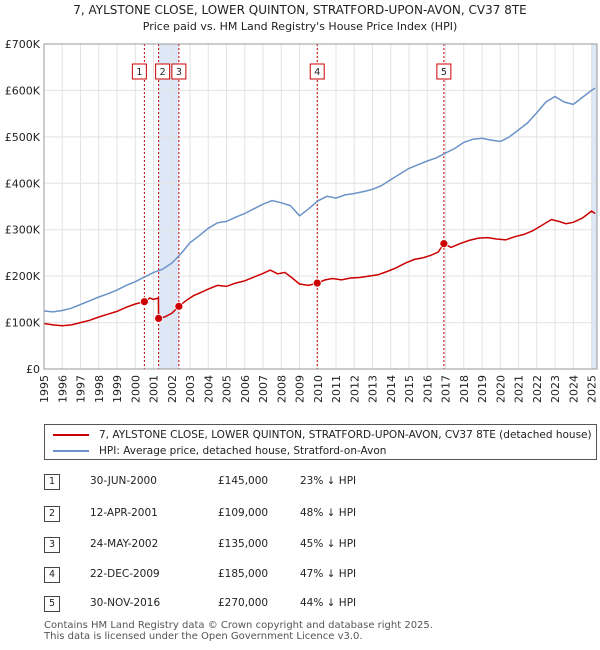 This screenshot has height=650, width=600. Describe the element at coordinates (125, 574) in the screenshot. I see `sale-date: 22-DEC-2009` at that location.